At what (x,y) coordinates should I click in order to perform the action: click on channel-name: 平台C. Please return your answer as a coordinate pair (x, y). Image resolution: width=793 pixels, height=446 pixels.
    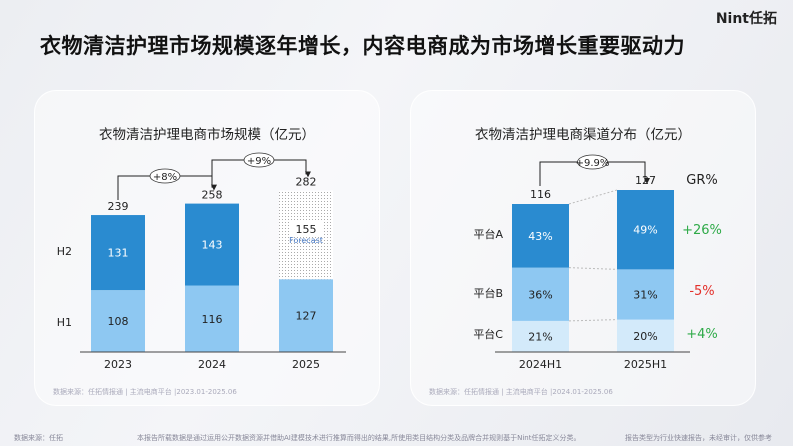
    Looking at the image, I should click on (488, 334).